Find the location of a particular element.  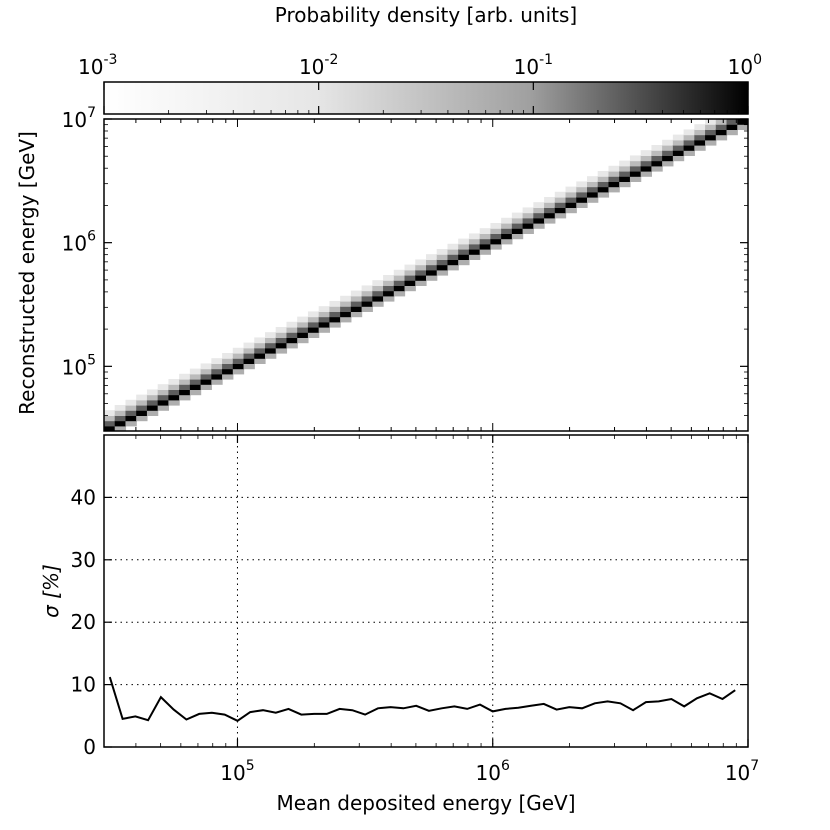

line-y-tick-labels: 0 10 20 30 40 is located at coordinates (83, 622).